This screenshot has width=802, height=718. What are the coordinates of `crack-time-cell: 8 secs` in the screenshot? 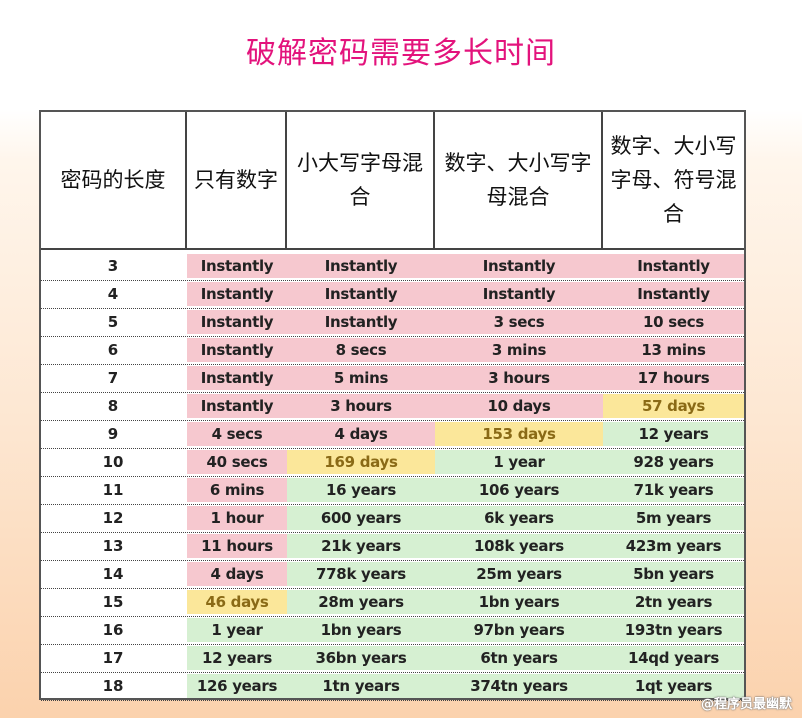 It's located at (361, 350).